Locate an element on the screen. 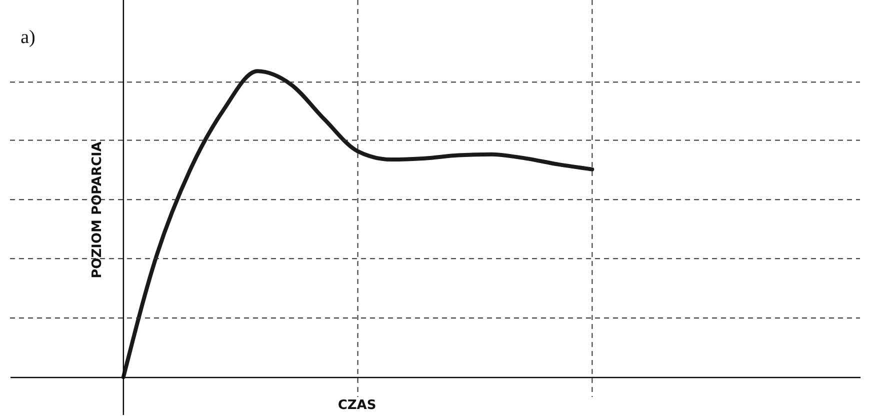 Image resolution: width=872 pixels, height=419 pixels. y-axis-title: POZIOM POPARCIA is located at coordinates (97, 210).